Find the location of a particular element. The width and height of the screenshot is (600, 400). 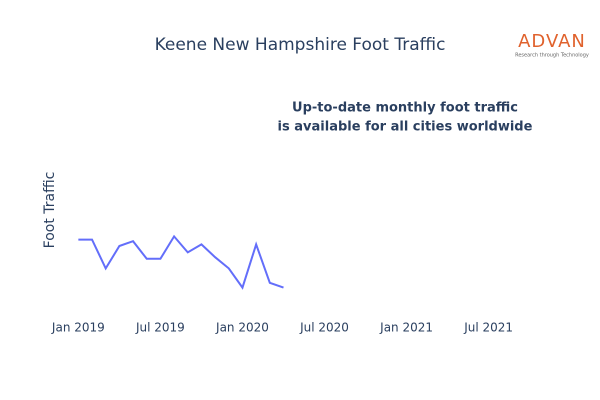

x-tick-label: Jan 2019 is located at coordinates (78, 328).